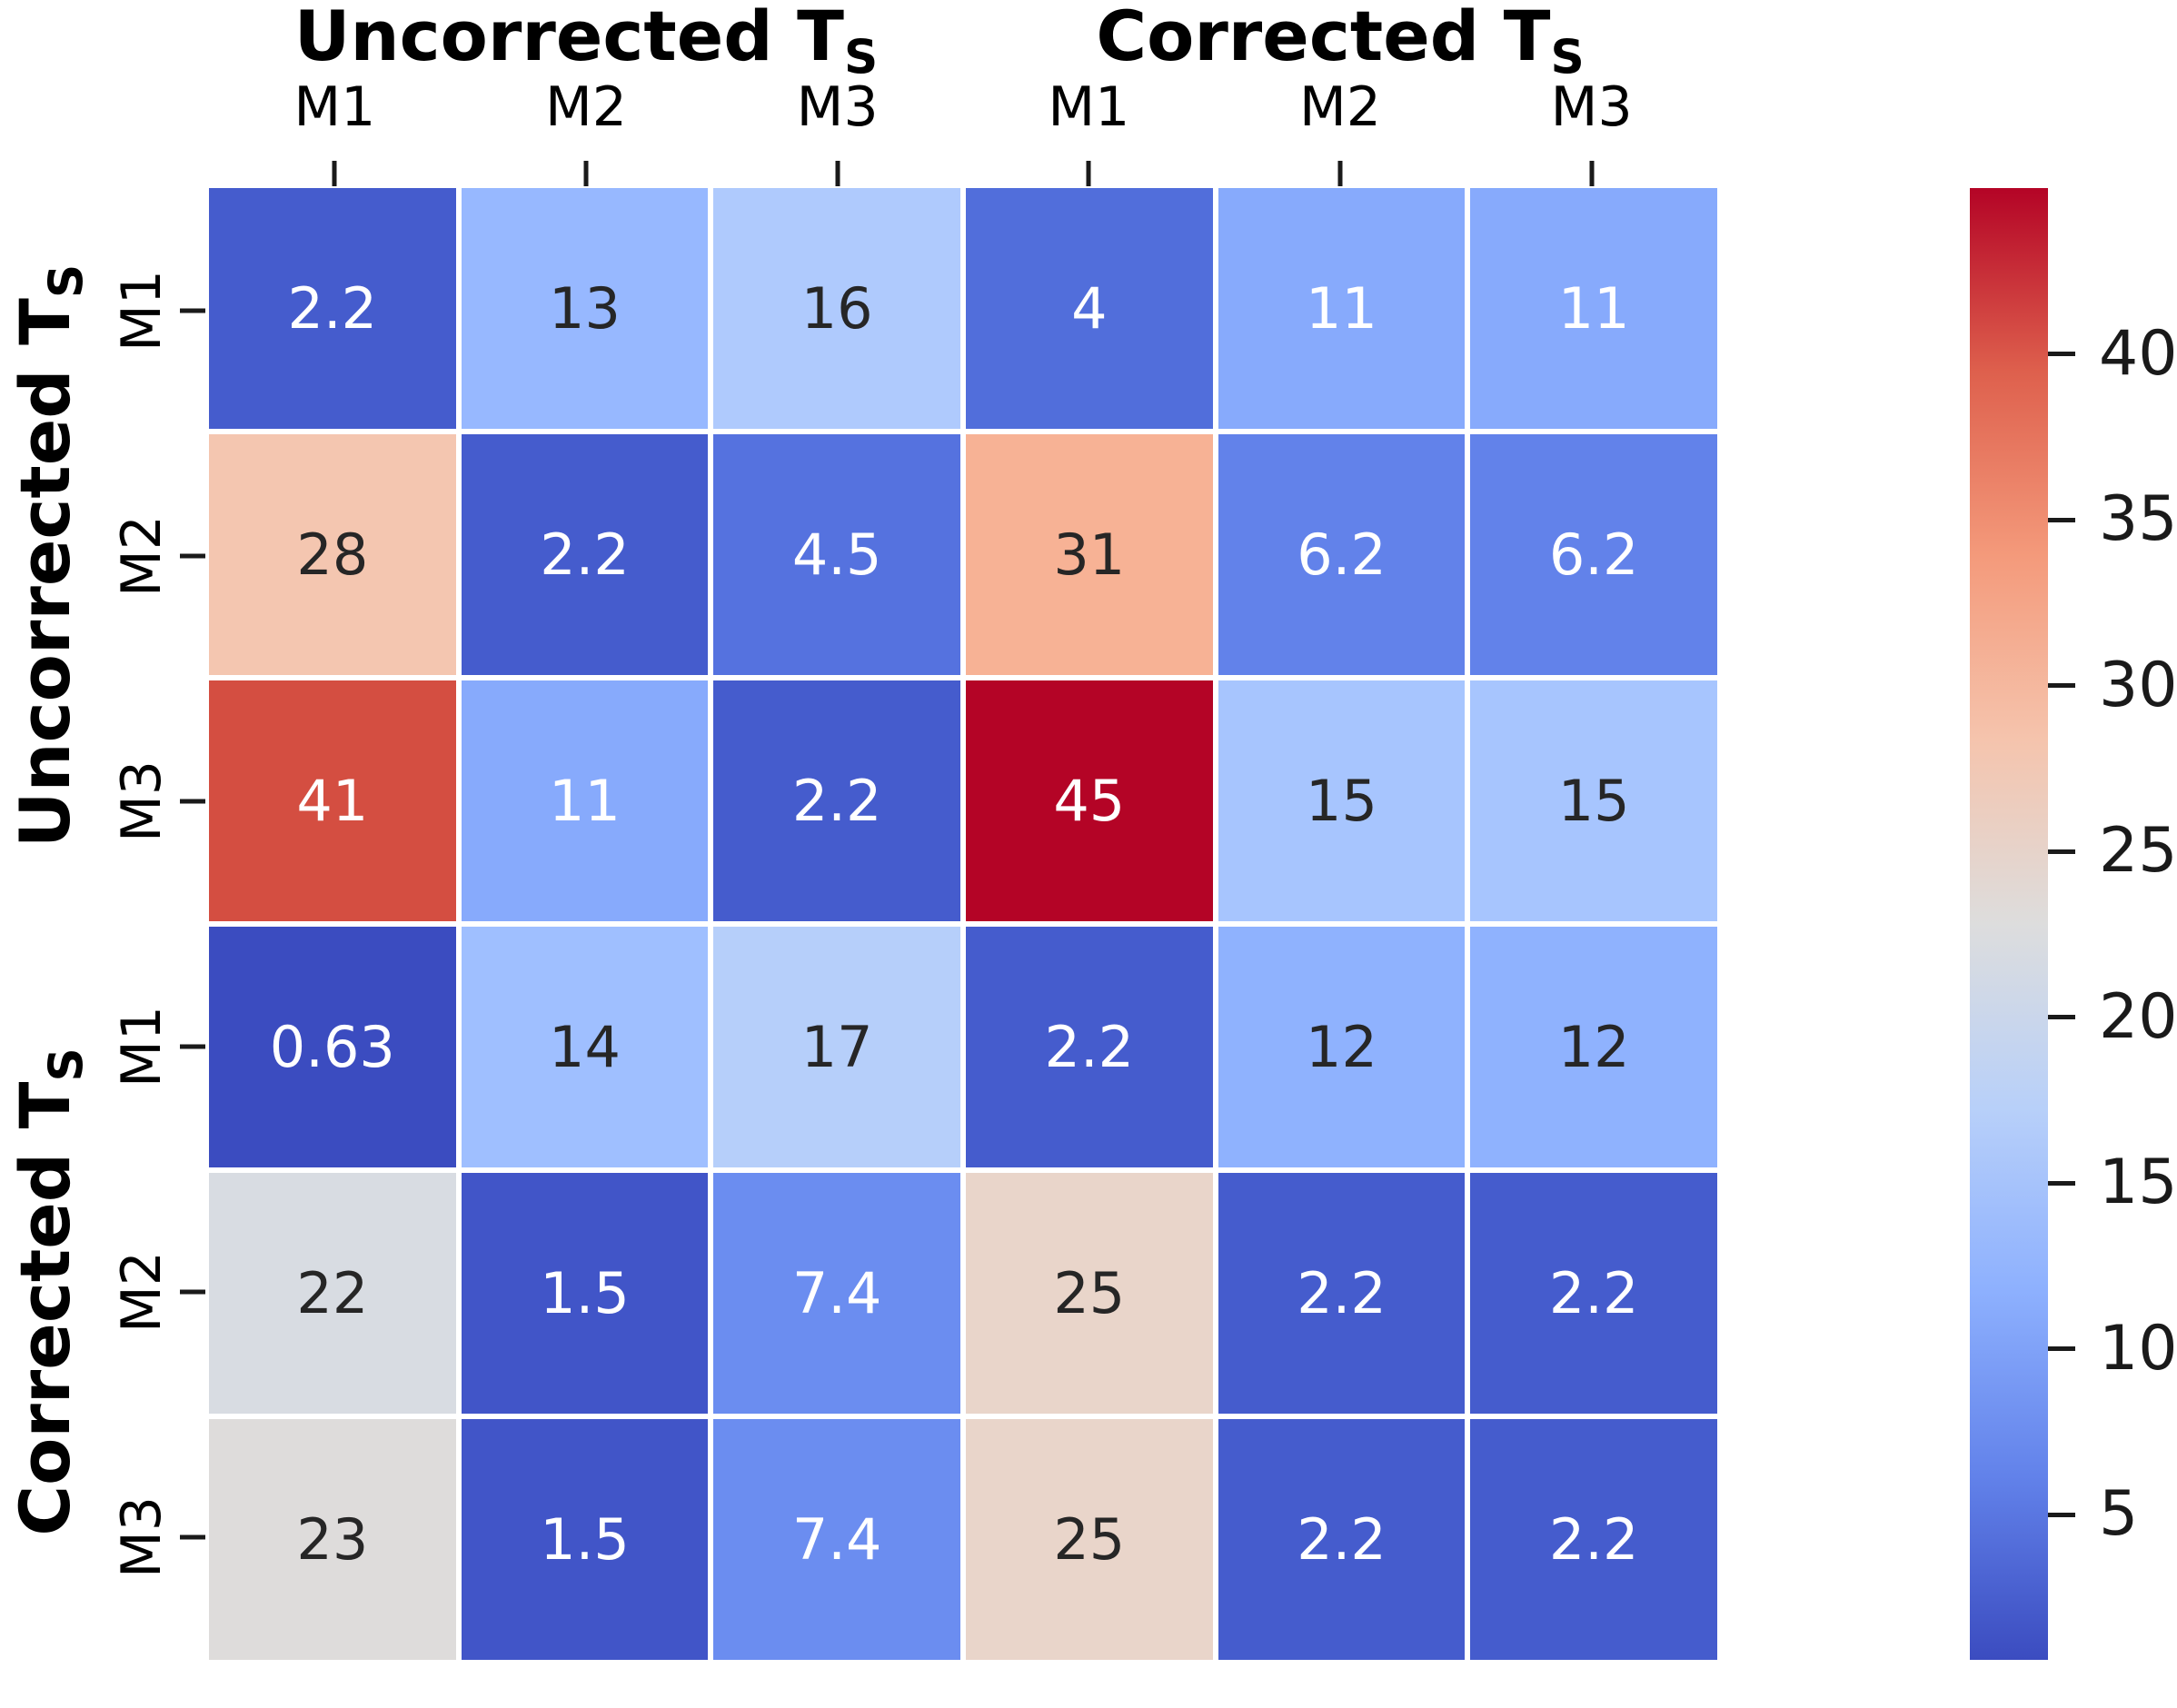 This screenshot has height=1708, width=2177. I want to click on left-group-title-uncorrected-text: Uncorrected T, so click(44, 573).